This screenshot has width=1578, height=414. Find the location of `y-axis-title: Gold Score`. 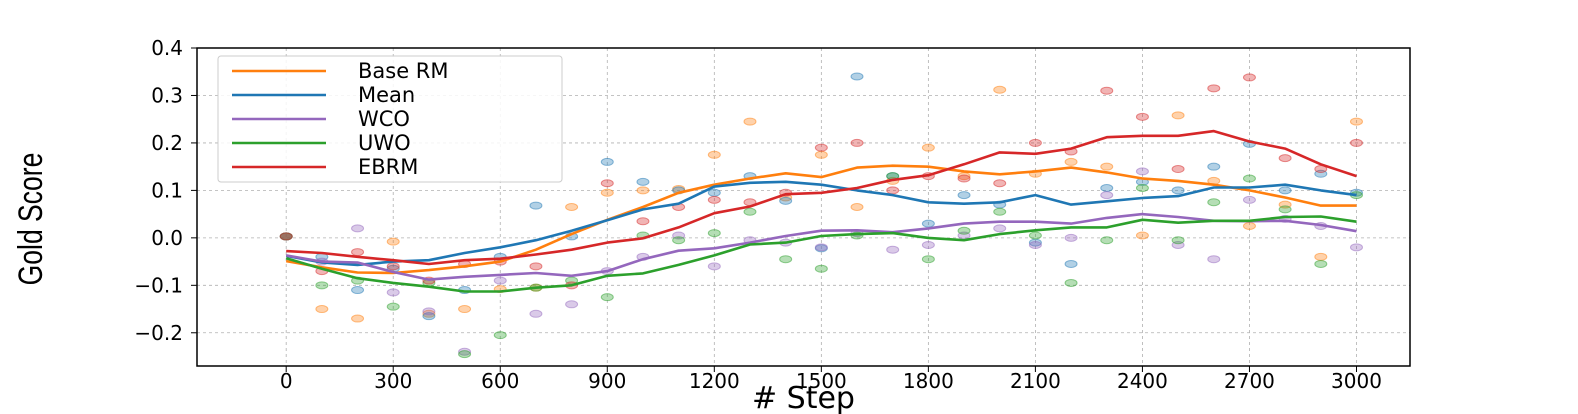

y-axis-title: Gold Score is located at coordinates (31, 219).